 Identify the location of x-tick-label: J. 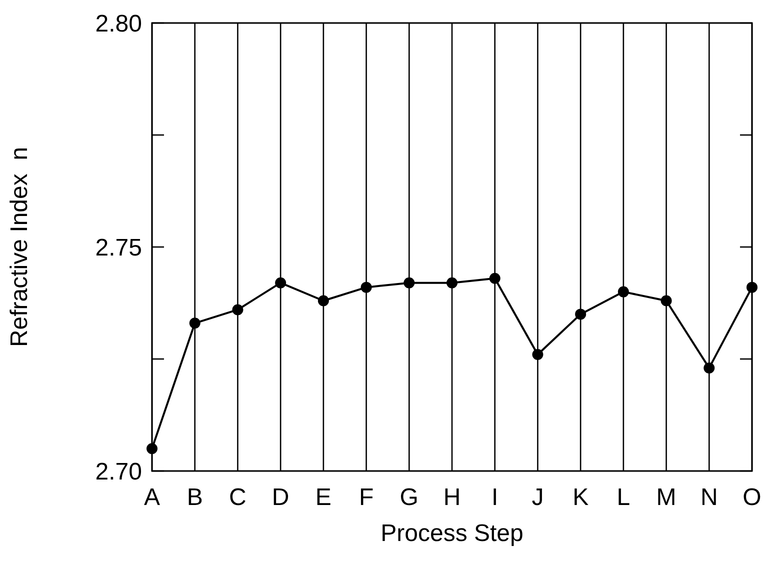
(538, 497).